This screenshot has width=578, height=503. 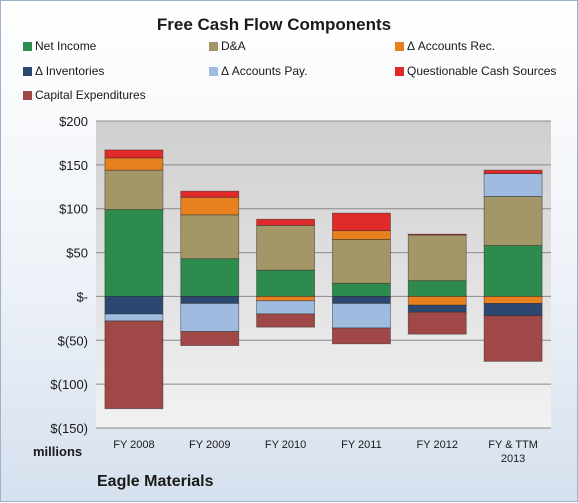 What do you see at coordinates (77, 253) in the screenshot?
I see `y-tick-label: $50` at bounding box center [77, 253].